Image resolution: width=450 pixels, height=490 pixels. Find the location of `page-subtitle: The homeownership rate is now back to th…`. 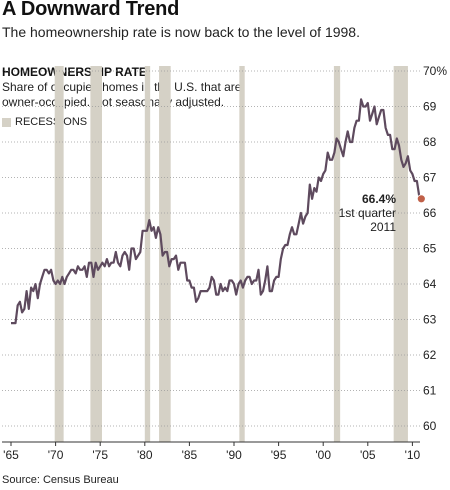

page-subtitle: The homeownership rate is now back to th… is located at coordinates (181, 32).